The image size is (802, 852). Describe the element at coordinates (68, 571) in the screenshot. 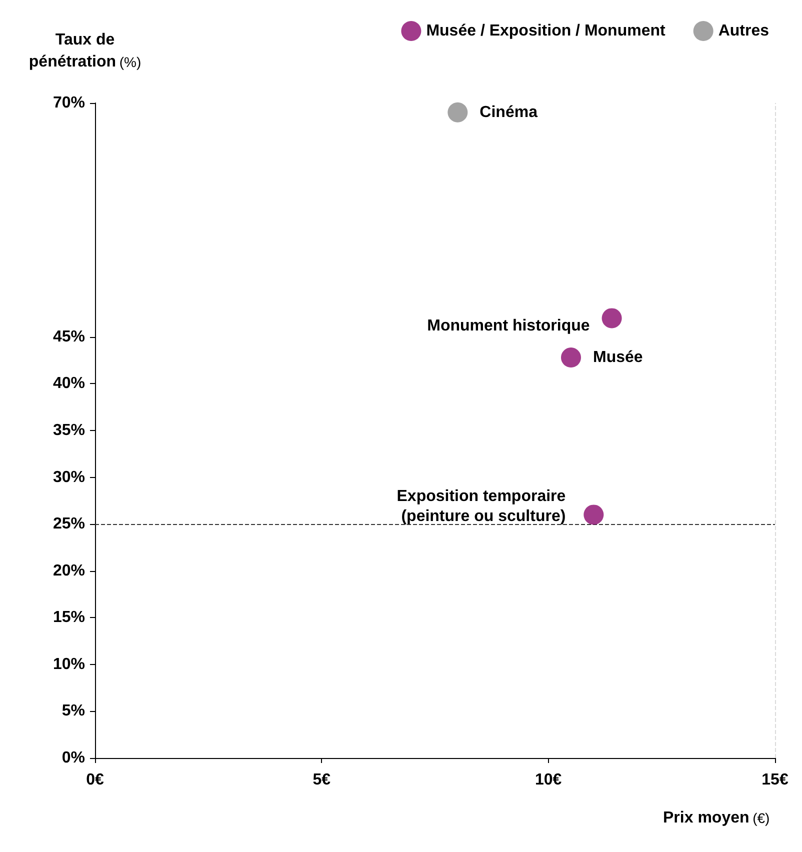

I see `y-tick-label: 20%` at that location.